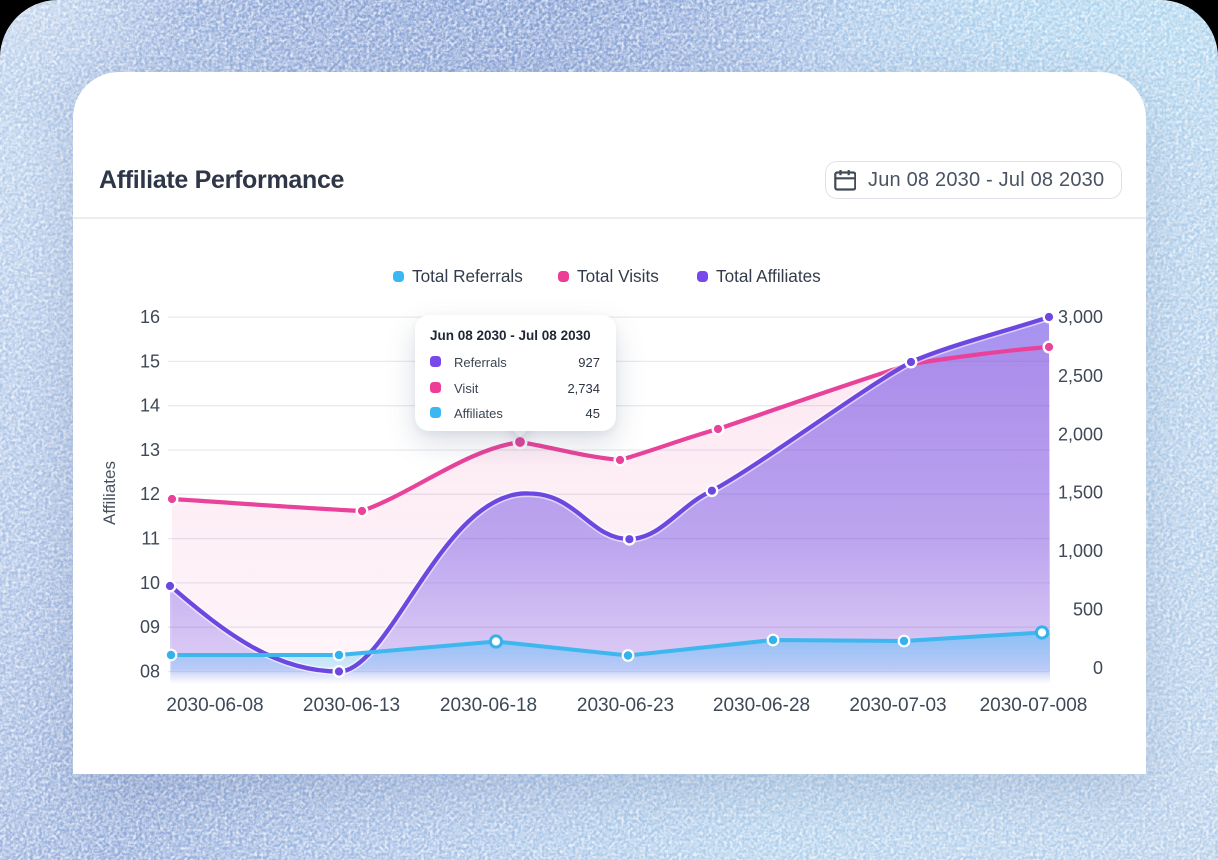 Image resolution: width=1218 pixels, height=860 pixels. Describe the element at coordinates (897, 705) in the screenshot. I see `svg-text: 2030-07-03` at that location.